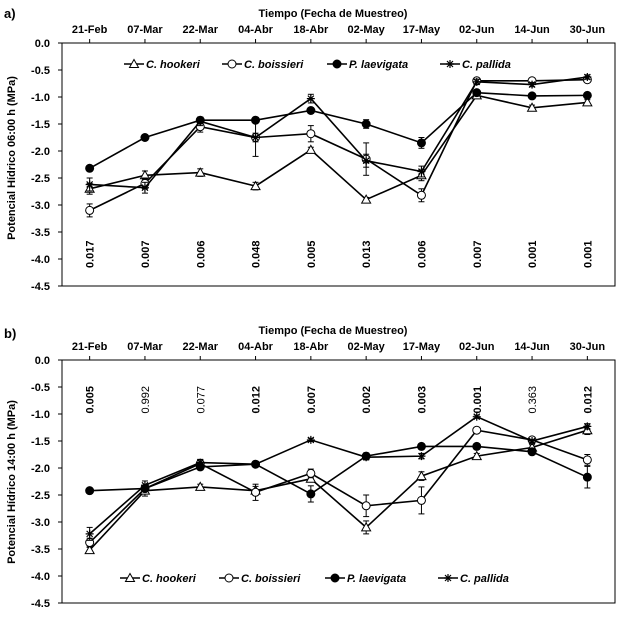 This screenshot has width=631, height=644. What do you see at coordinates (473, 579) in the screenshot?
I see `legend-item-c-pallida: C. pallida` at bounding box center [473, 579].